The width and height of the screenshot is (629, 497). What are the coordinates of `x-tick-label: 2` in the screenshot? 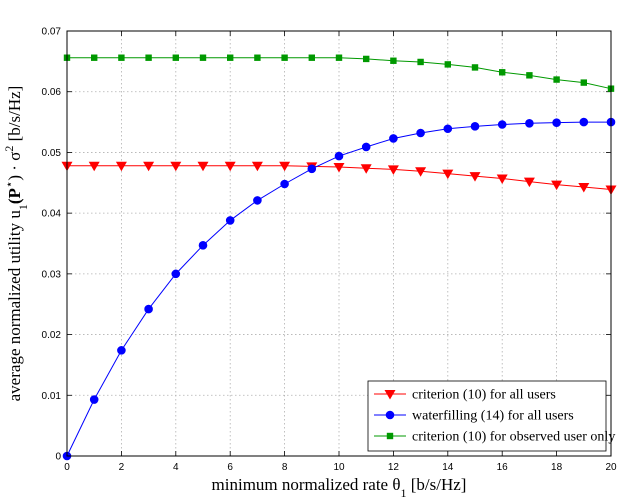 It's located at (122, 467).